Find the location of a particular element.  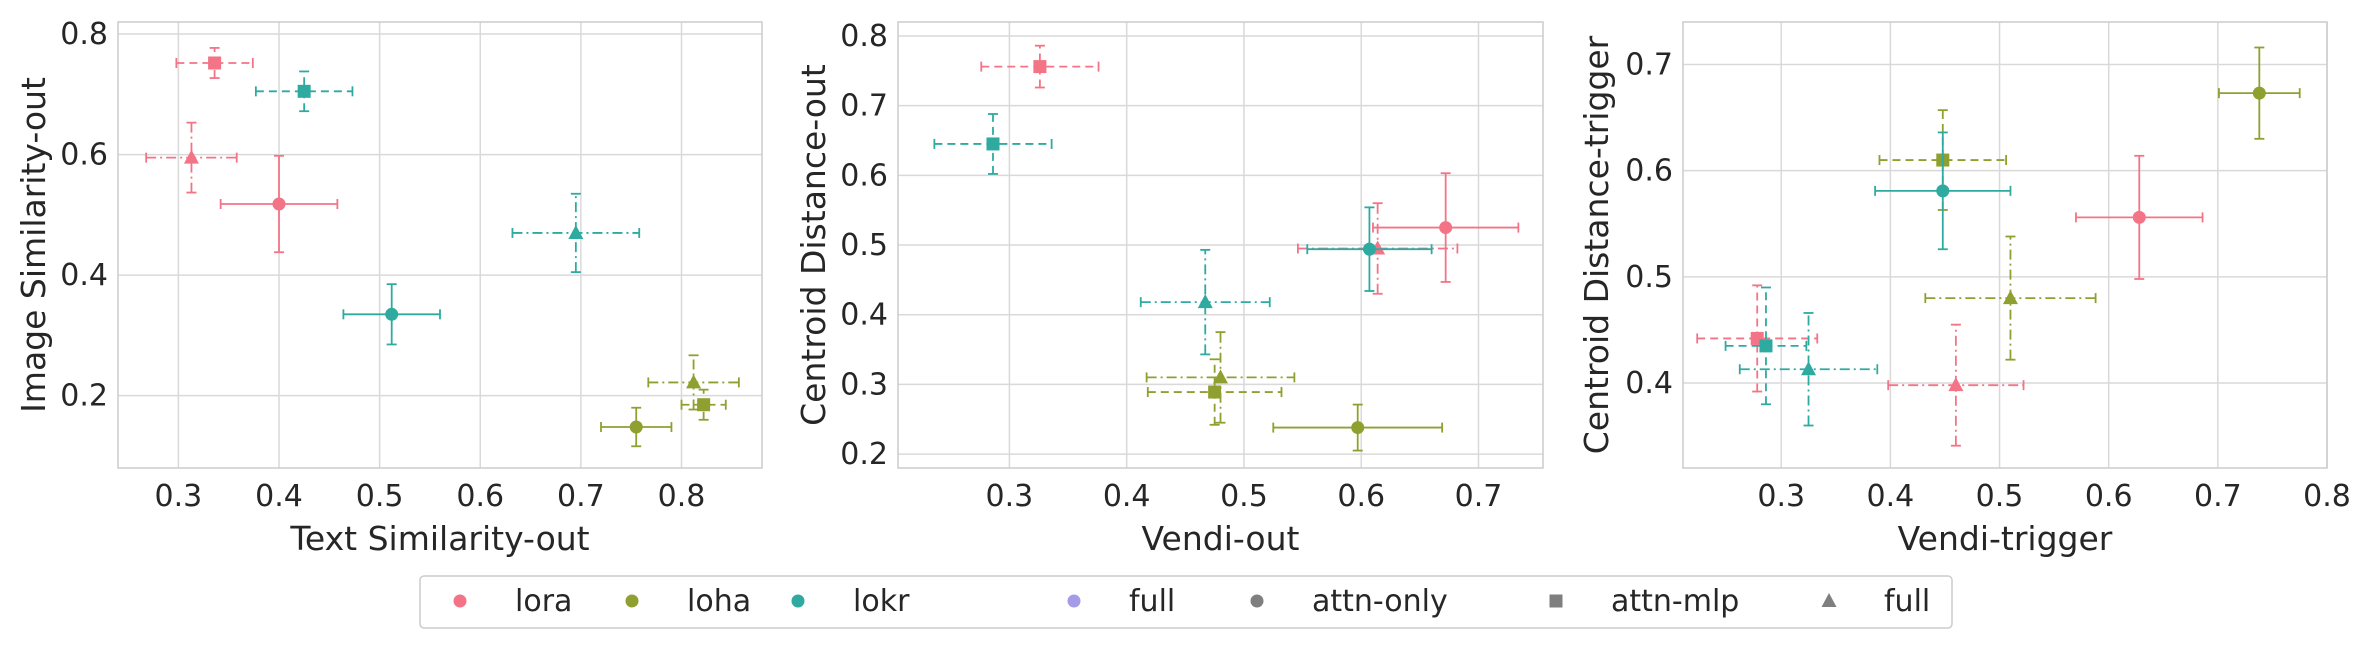

data-point-lora-attn-mlp is located at coordinates (214, 63).